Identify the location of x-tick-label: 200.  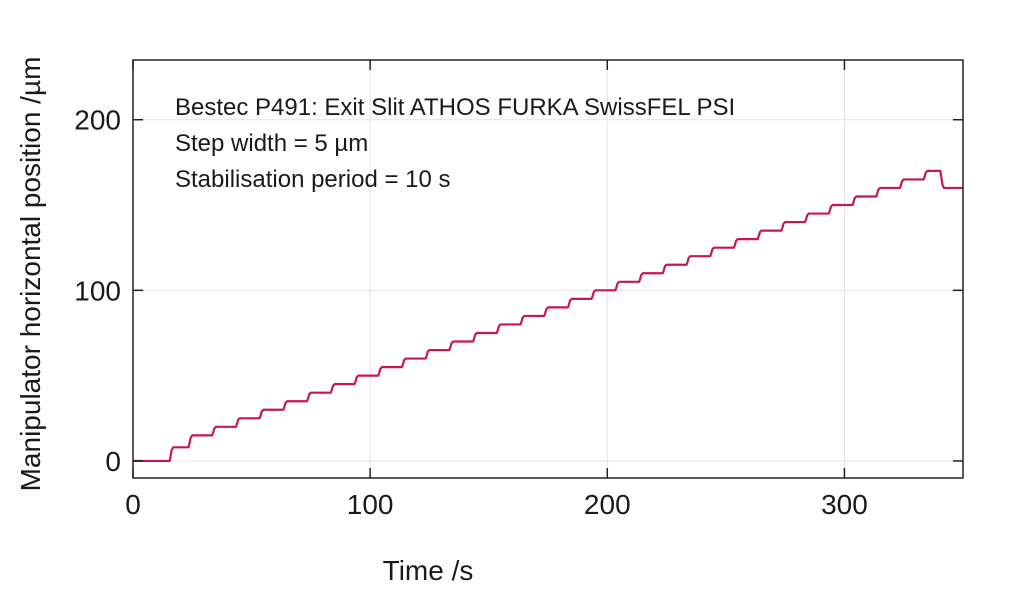
(607, 504).